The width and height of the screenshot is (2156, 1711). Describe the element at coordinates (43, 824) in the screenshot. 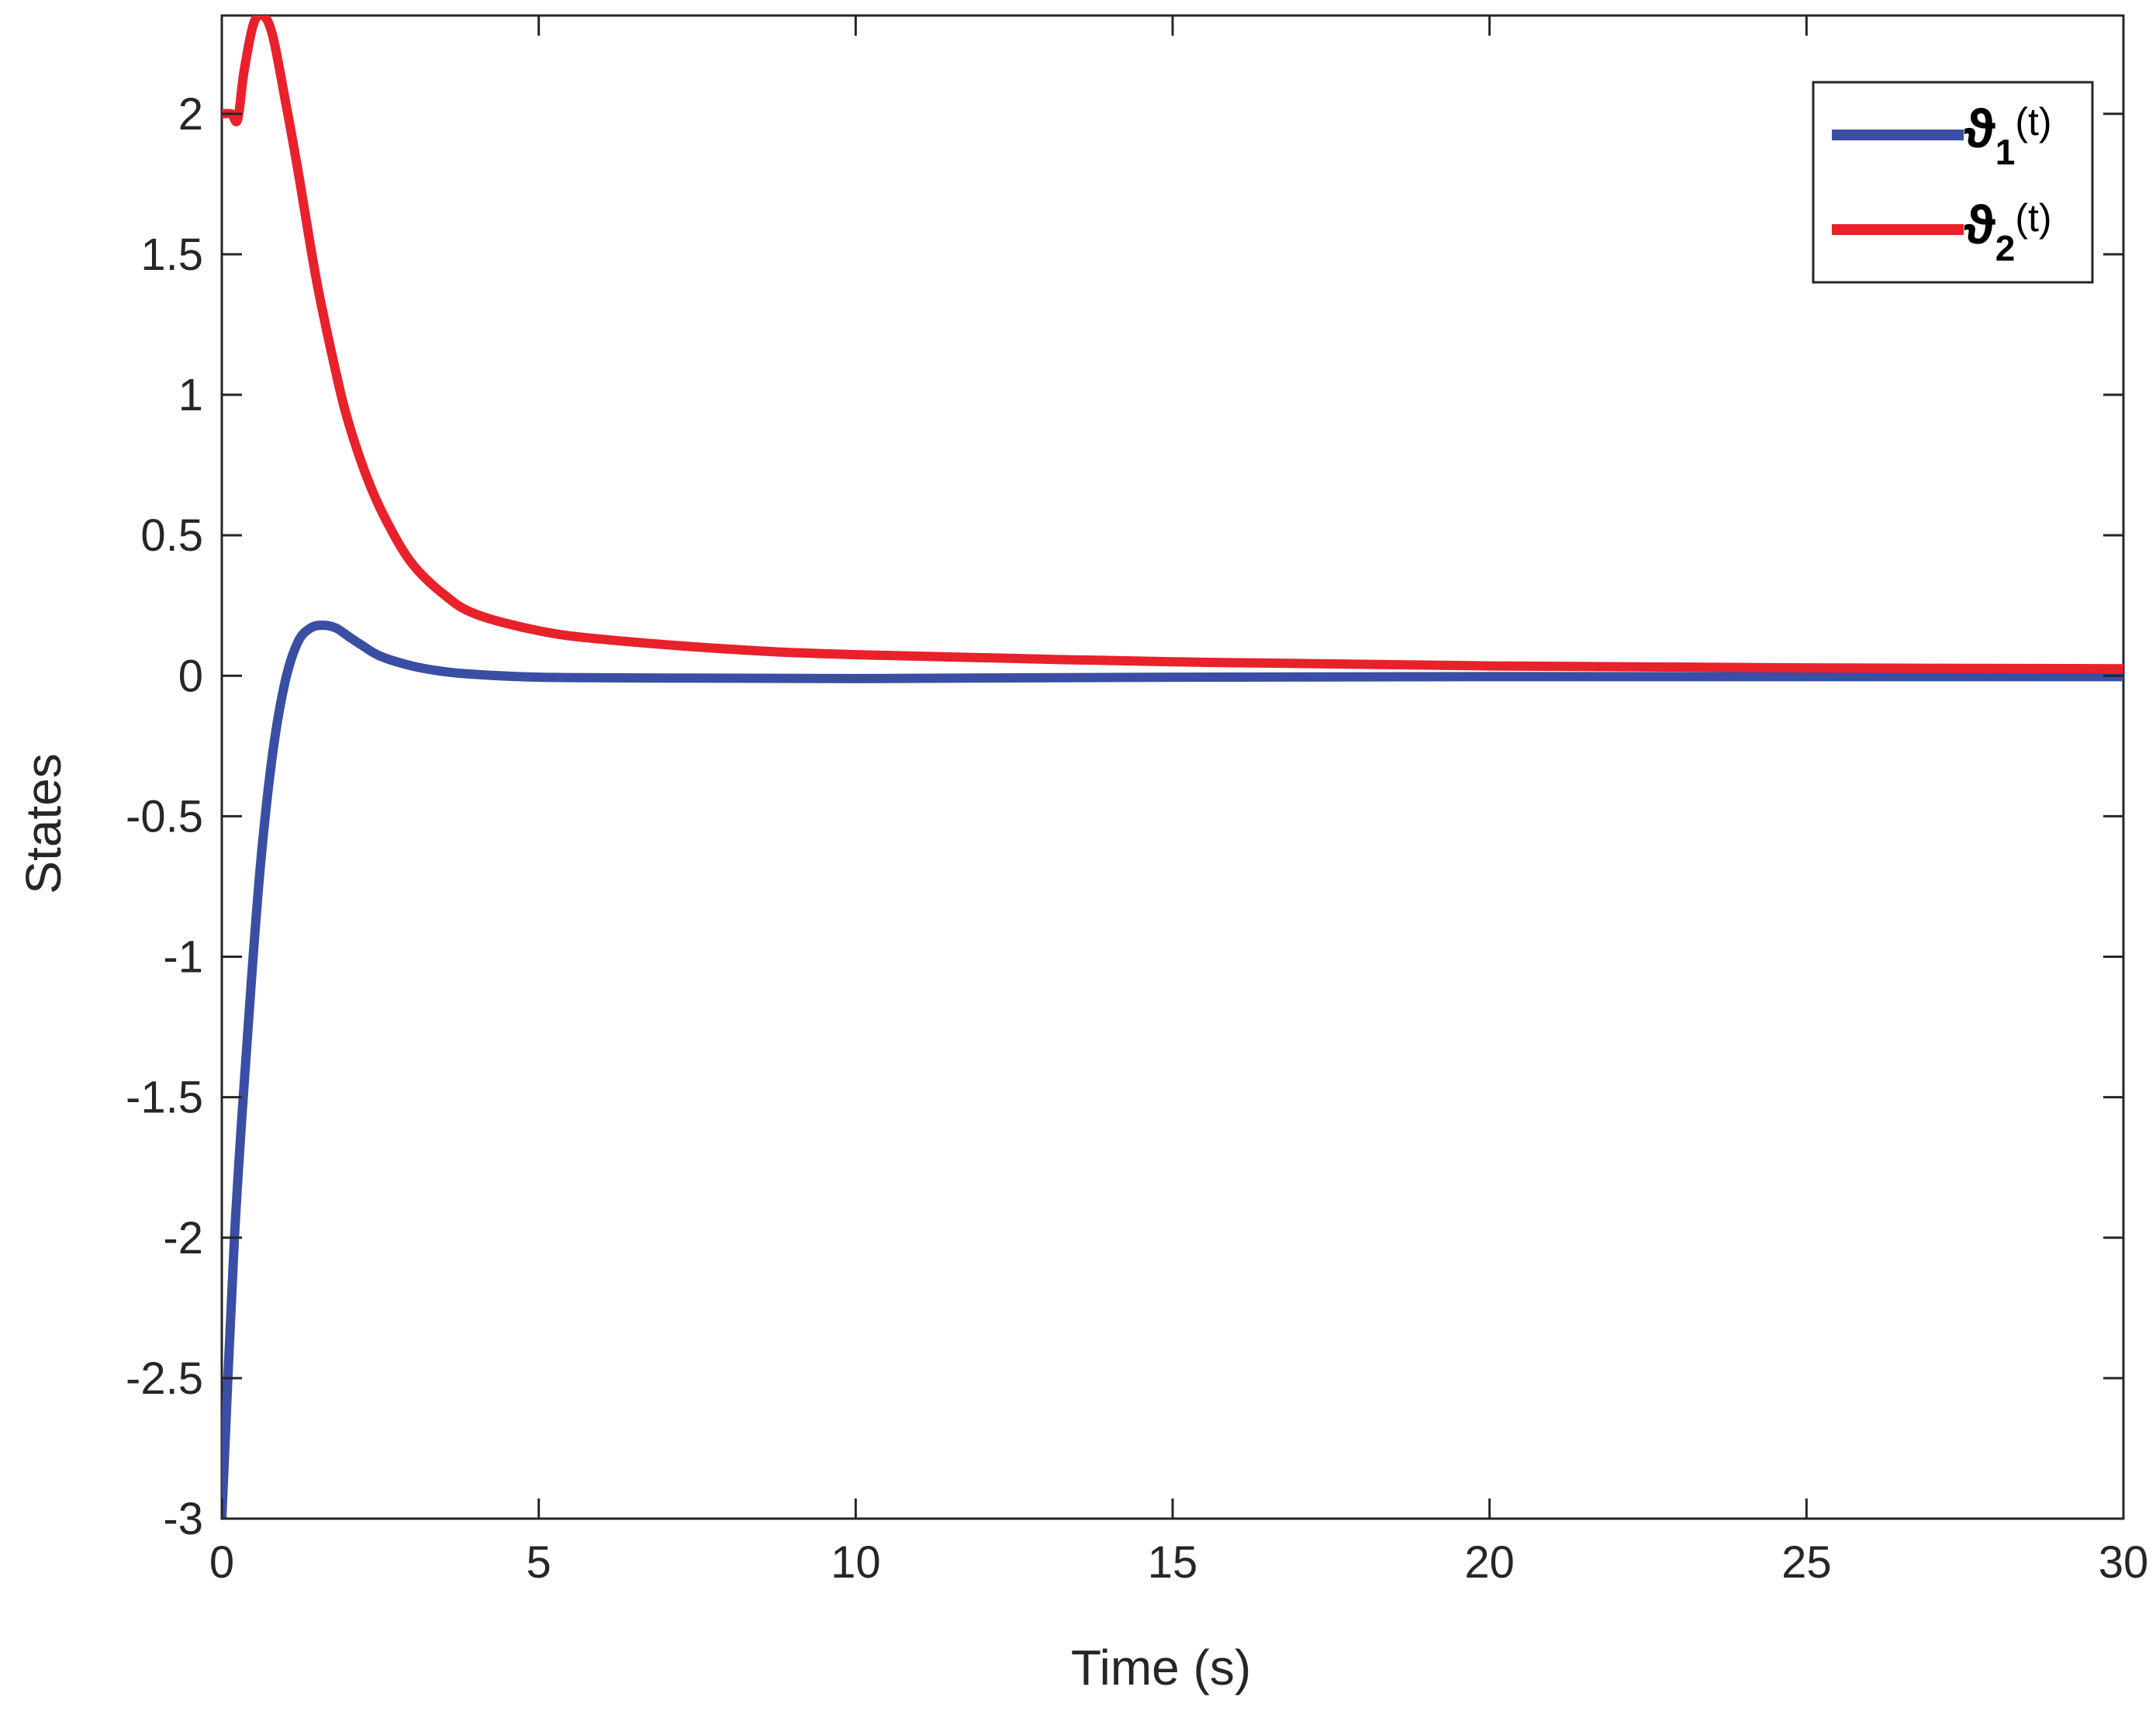

I see `y-axis-title: States` at that location.